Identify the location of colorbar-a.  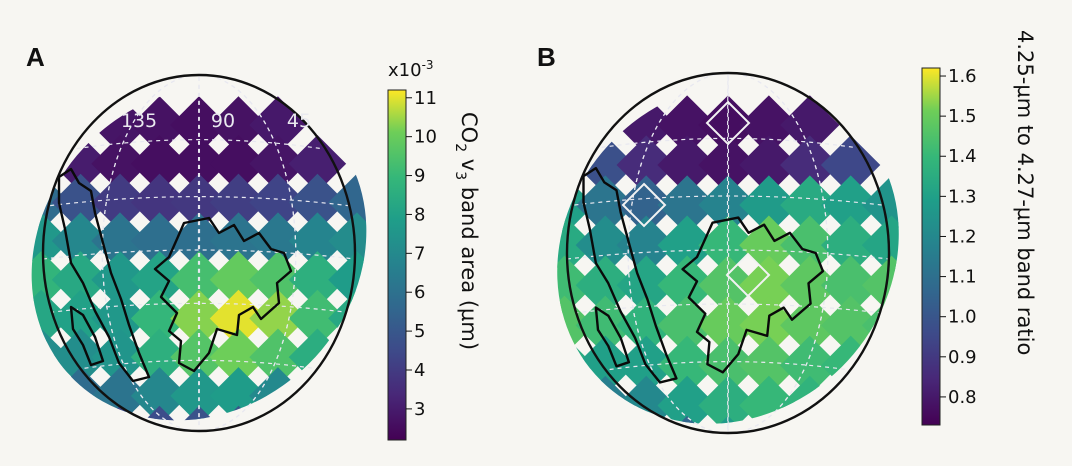
(397, 265).